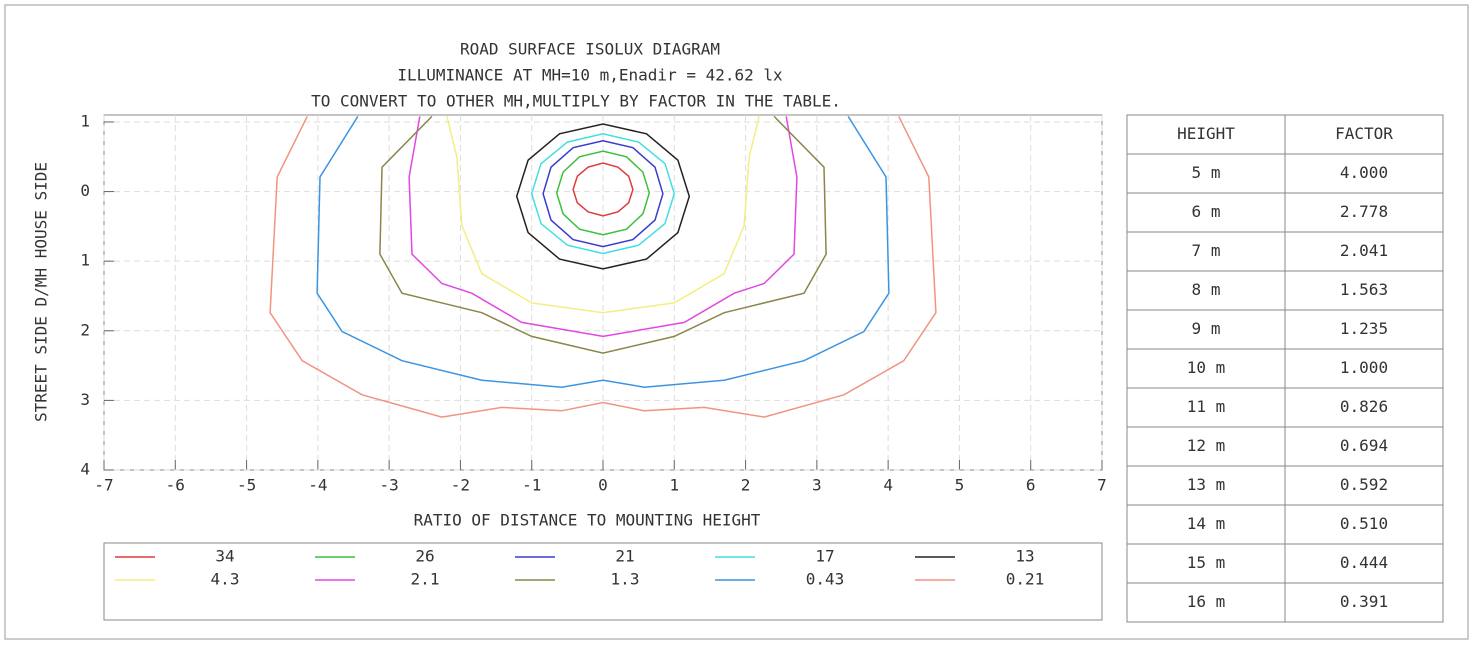  I want to click on x-tick-label: 6, so click(1031, 485).